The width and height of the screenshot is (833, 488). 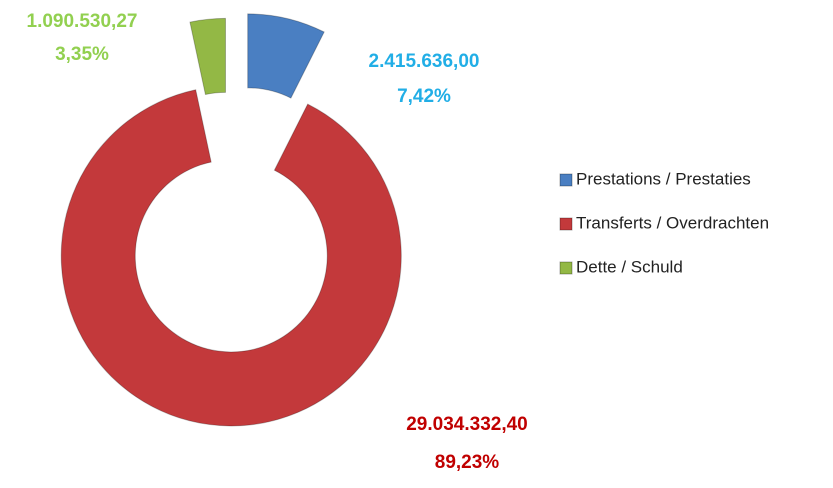 I want to click on percent-label: 89,23%, so click(x=467, y=462).